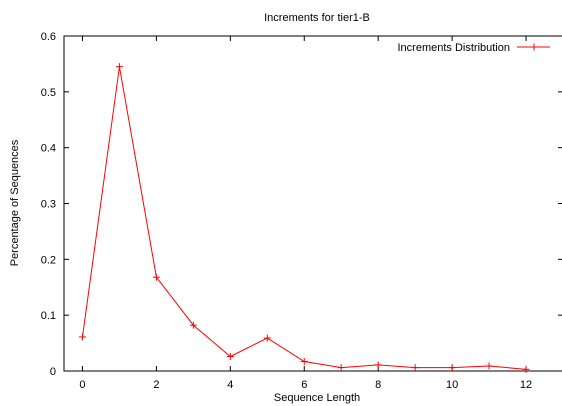 This screenshot has height=406, width=562. I want to click on x-tick-label: 6, so click(304, 385).